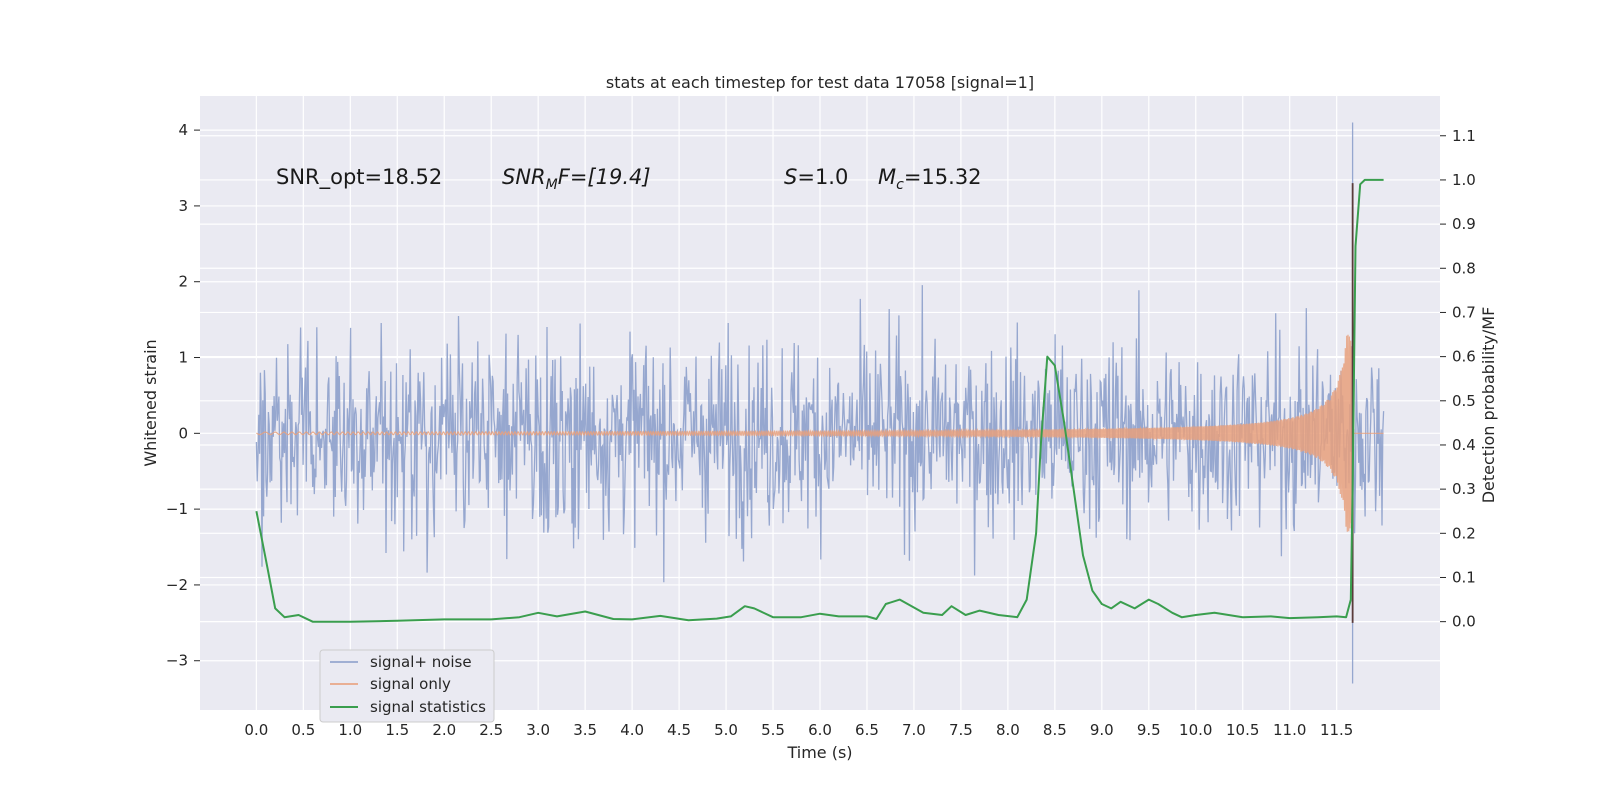 The width and height of the screenshot is (1600, 800). I want to click on annotation-s: S=1.0, so click(816, 177).